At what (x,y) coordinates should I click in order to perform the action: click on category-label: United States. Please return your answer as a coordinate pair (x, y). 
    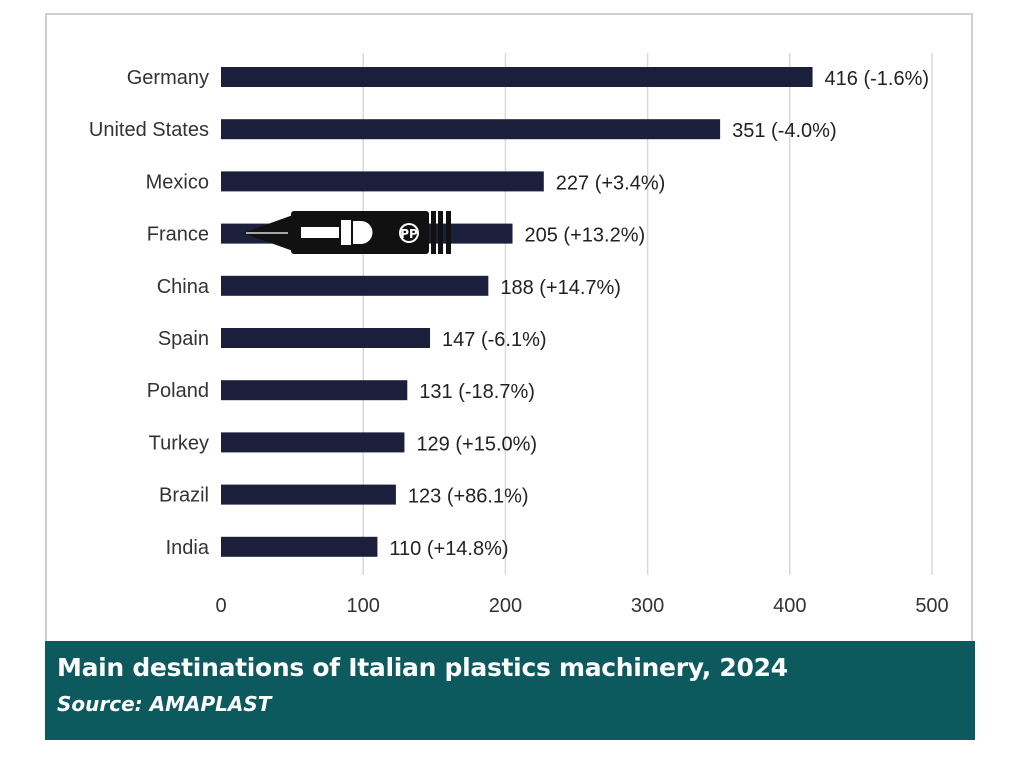
    Looking at the image, I should click on (149, 130).